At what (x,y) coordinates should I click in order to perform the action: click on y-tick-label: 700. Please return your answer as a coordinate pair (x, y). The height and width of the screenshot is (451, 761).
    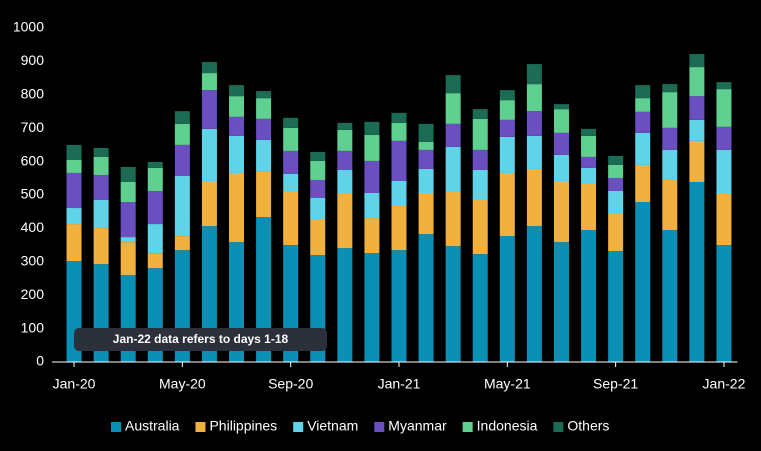
    Looking at the image, I should click on (33, 127).